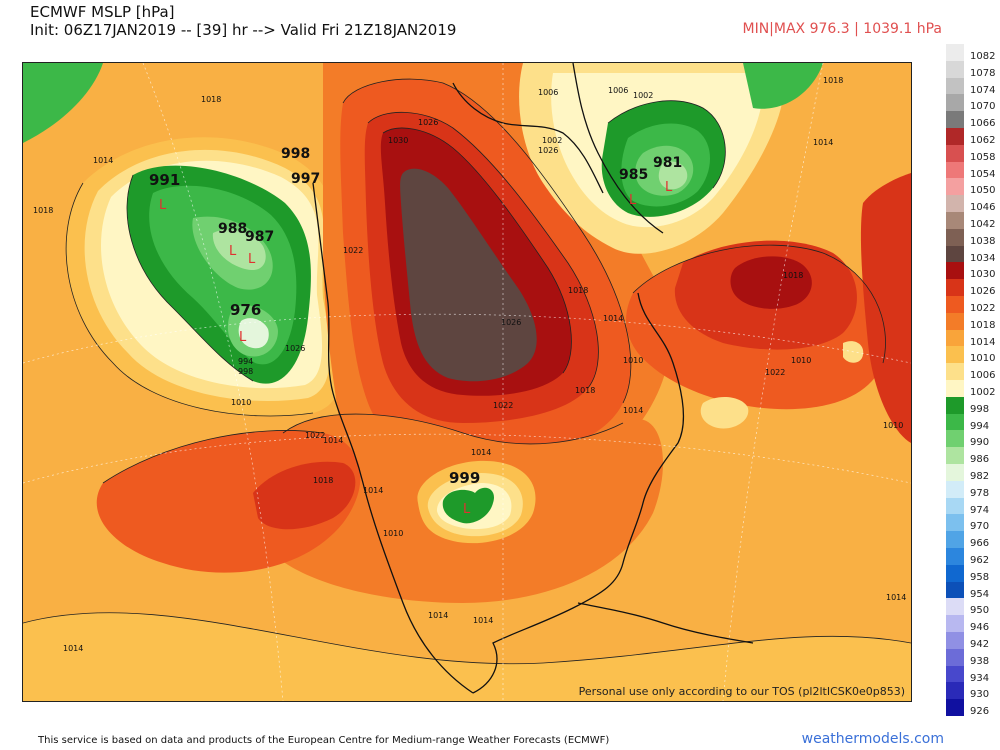 This screenshot has height=750, width=1000. I want to click on low-982-south, so click(253, 333).